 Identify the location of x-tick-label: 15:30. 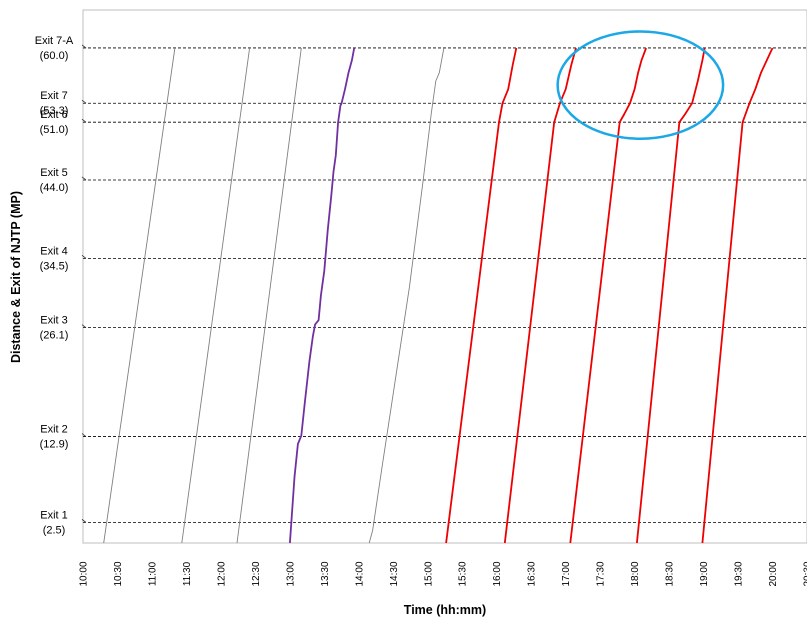
(463, 573).